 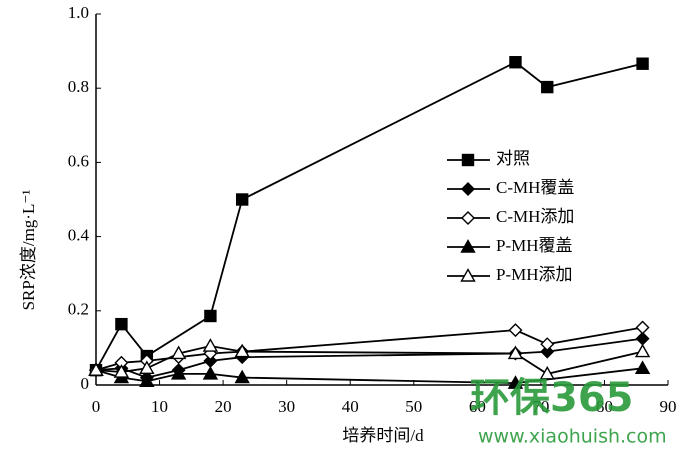 What do you see at coordinates (383, 435) in the screenshot?
I see `x-axis-label: 培养时间/d` at bounding box center [383, 435].